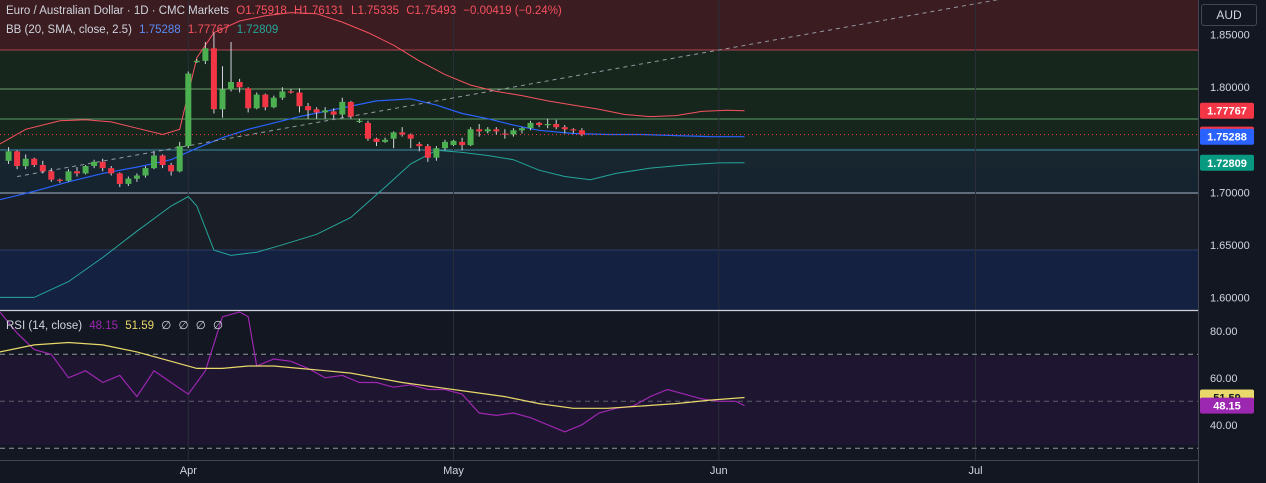 This screenshot has height=483, width=1266. Describe the element at coordinates (1227, 405) in the screenshot. I see `rsi-tag-bg` at that location.